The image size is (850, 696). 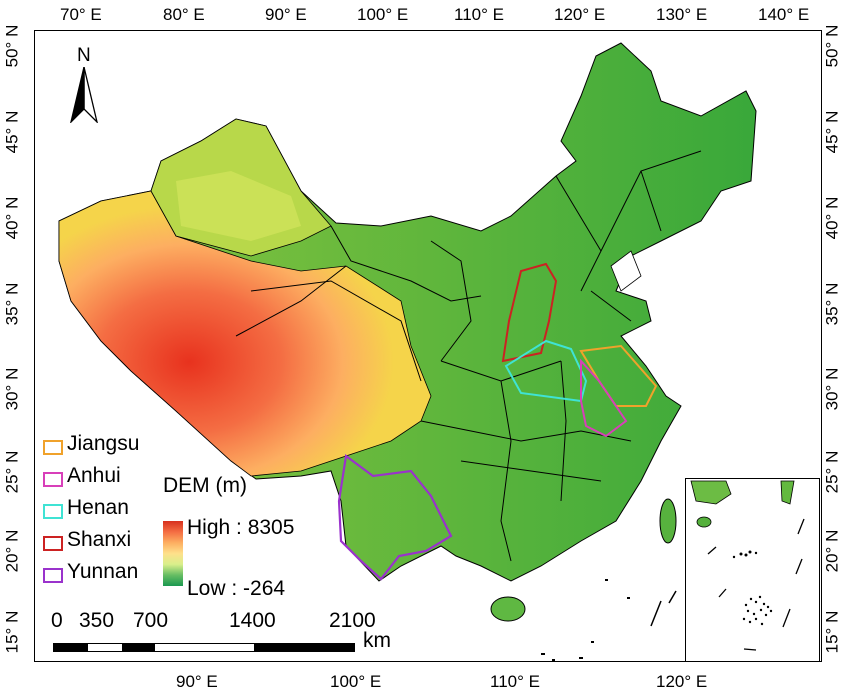 I want to click on scale-label-700: 700, so click(x=151, y=620).